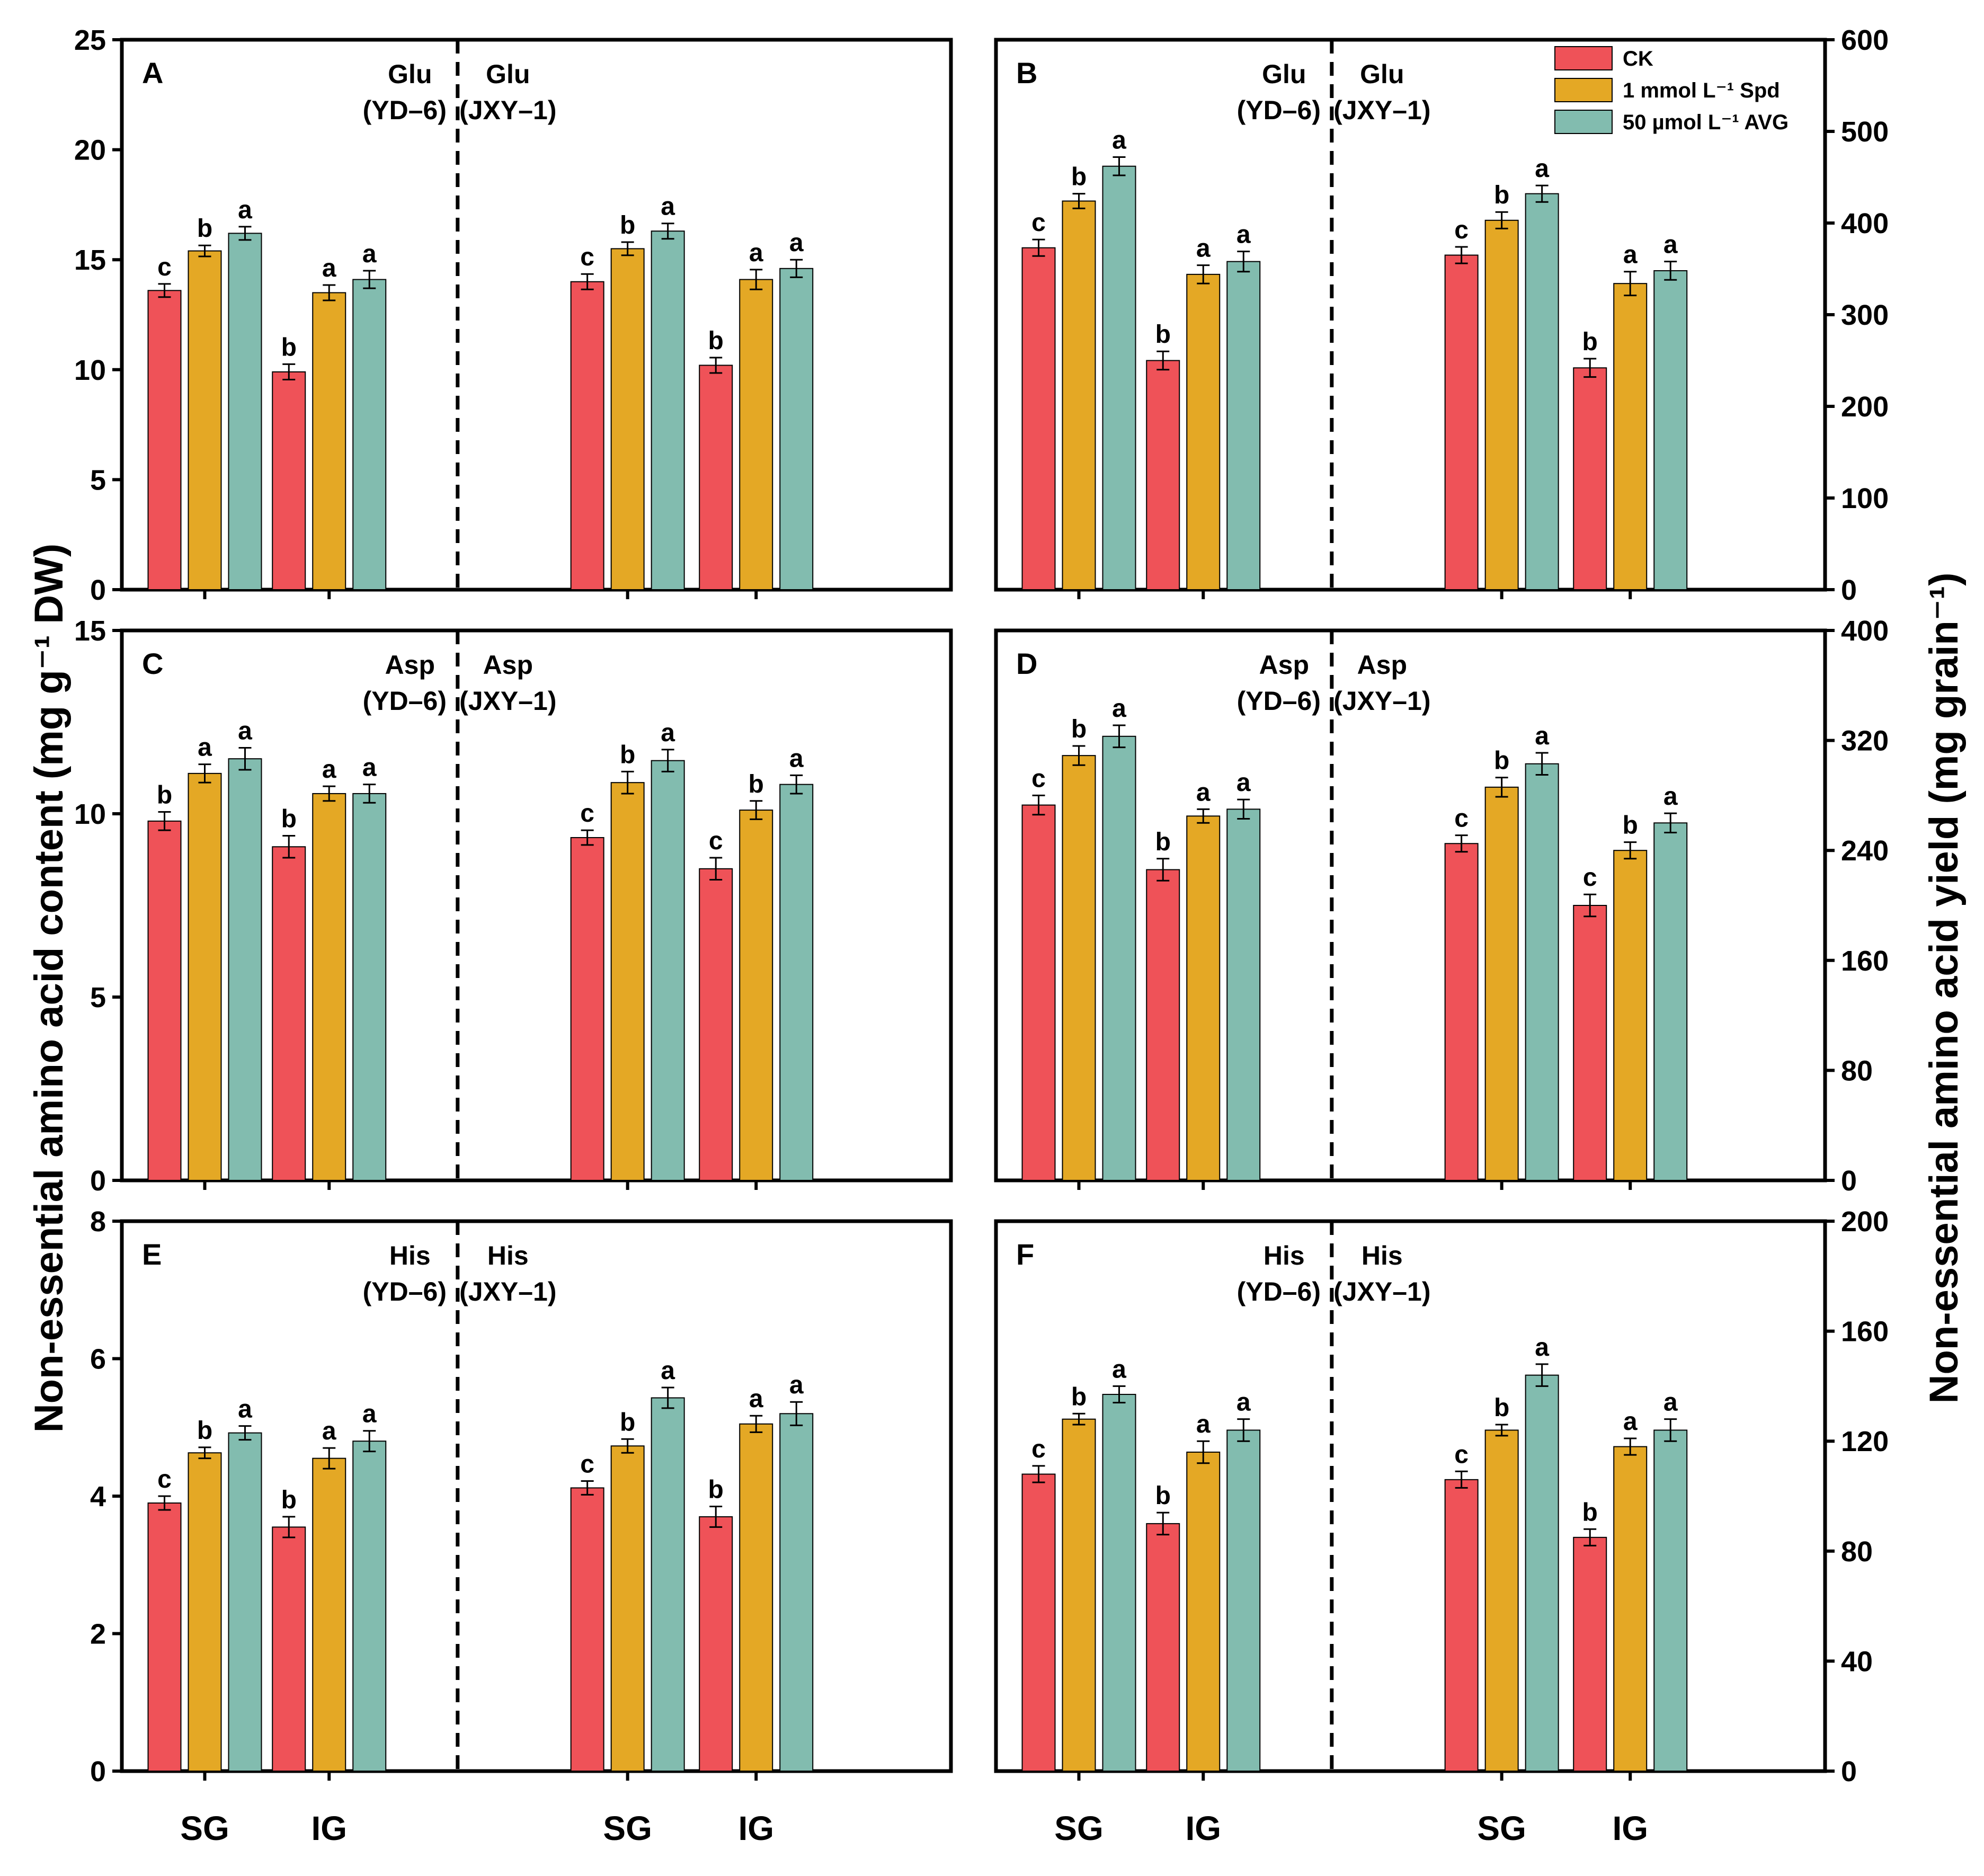  I want to click on legend-swatch-avg, so click(1584, 122).